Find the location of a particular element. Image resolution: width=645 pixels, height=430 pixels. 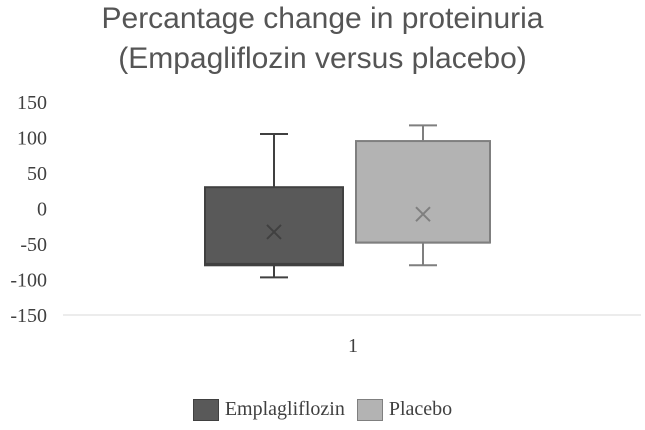

box-emplagliflozin is located at coordinates (274, 205).